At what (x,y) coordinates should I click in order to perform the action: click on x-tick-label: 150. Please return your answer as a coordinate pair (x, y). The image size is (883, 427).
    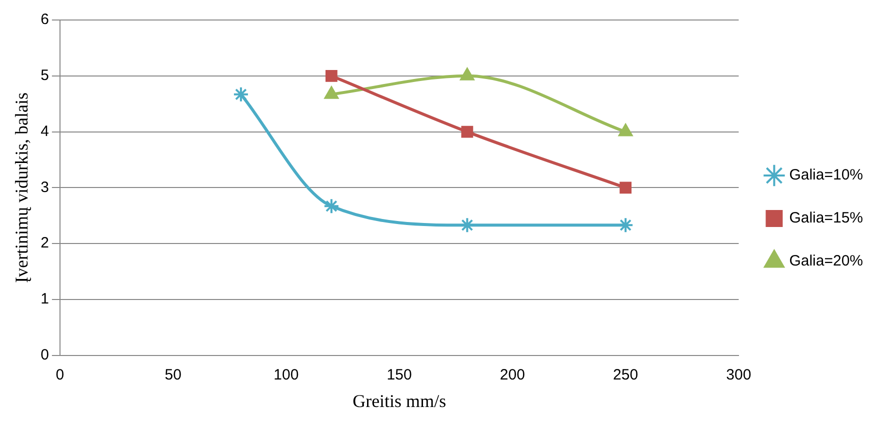
    Looking at the image, I should click on (399, 375).